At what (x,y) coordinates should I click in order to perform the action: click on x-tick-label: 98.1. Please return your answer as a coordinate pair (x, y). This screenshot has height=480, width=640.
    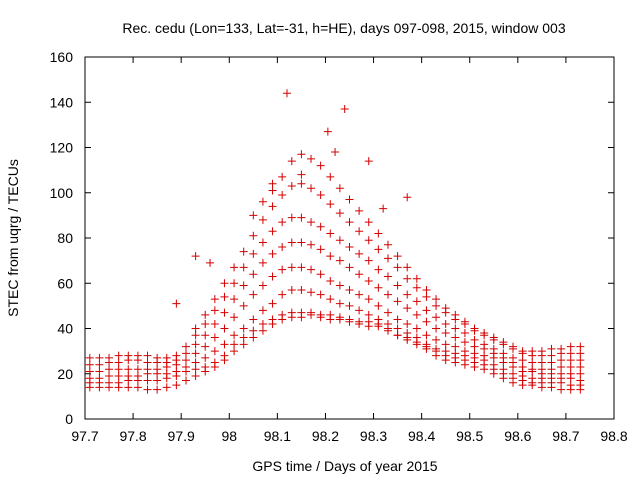
    Looking at the image, I should click on (277, 436).